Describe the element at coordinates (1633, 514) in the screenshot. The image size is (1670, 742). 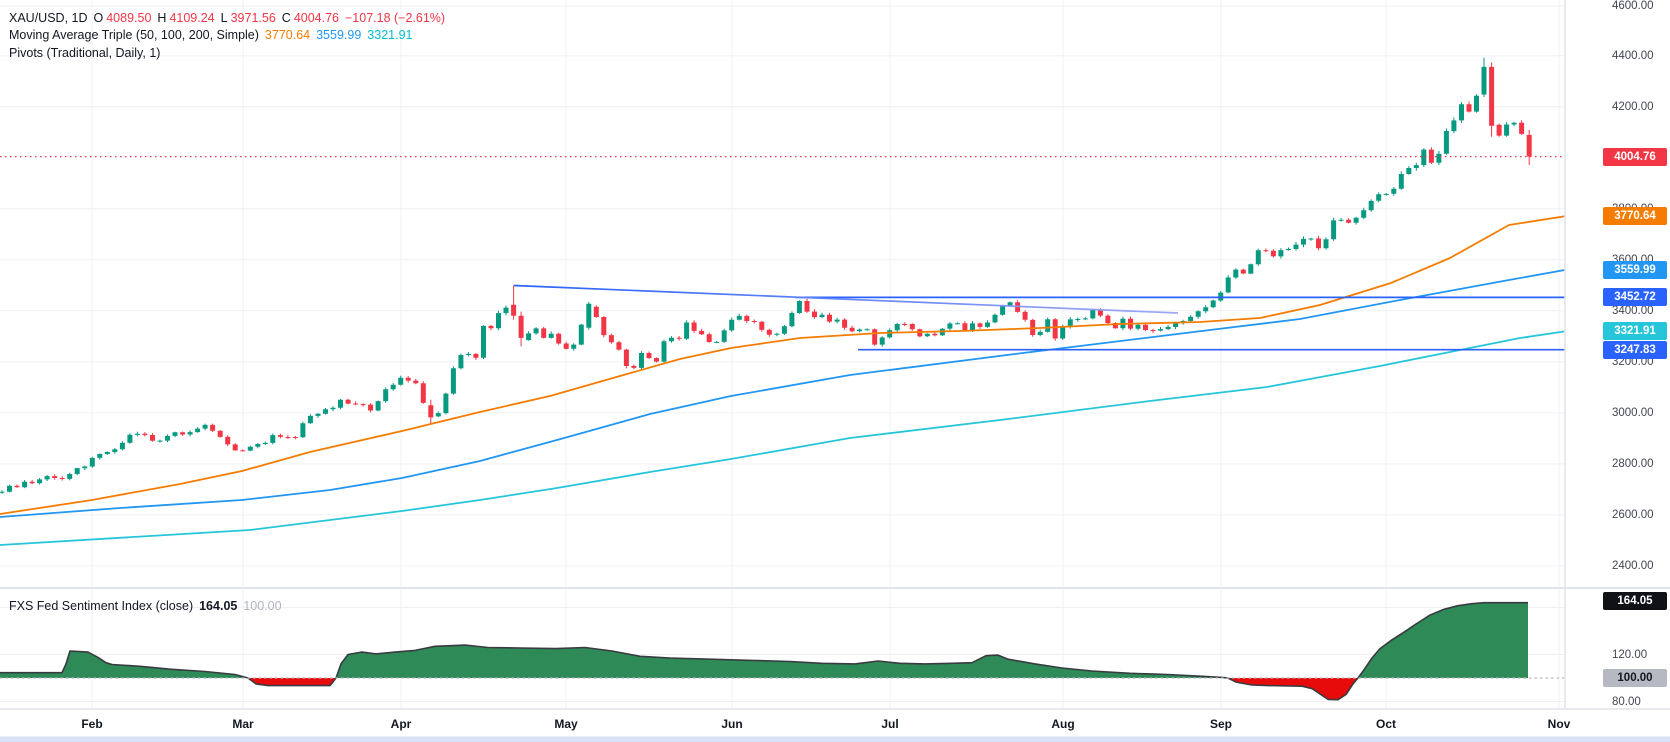
I see `price-tick-label: 2600.00` at that location.